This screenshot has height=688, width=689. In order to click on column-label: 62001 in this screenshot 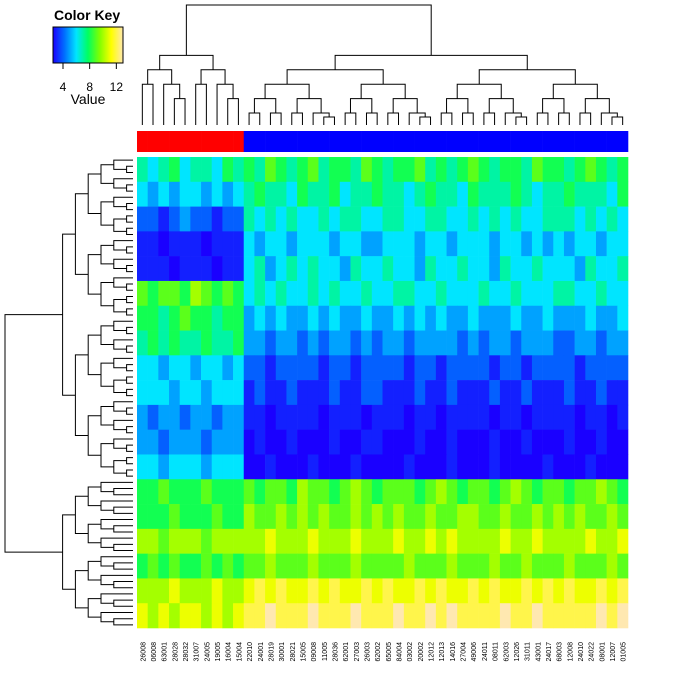, I will do `click(346, 652)`.